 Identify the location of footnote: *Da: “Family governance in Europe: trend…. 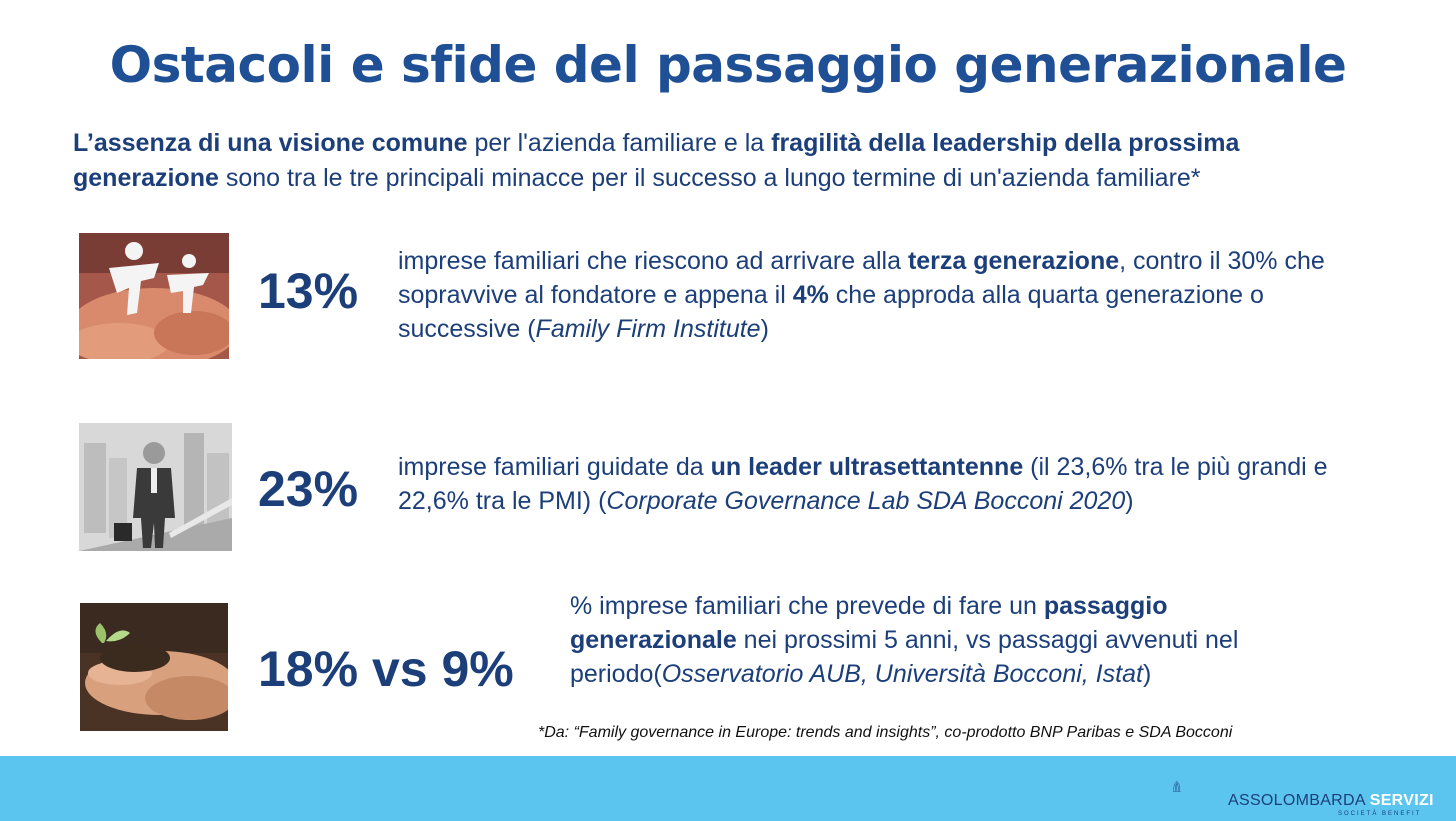
(885, 732).